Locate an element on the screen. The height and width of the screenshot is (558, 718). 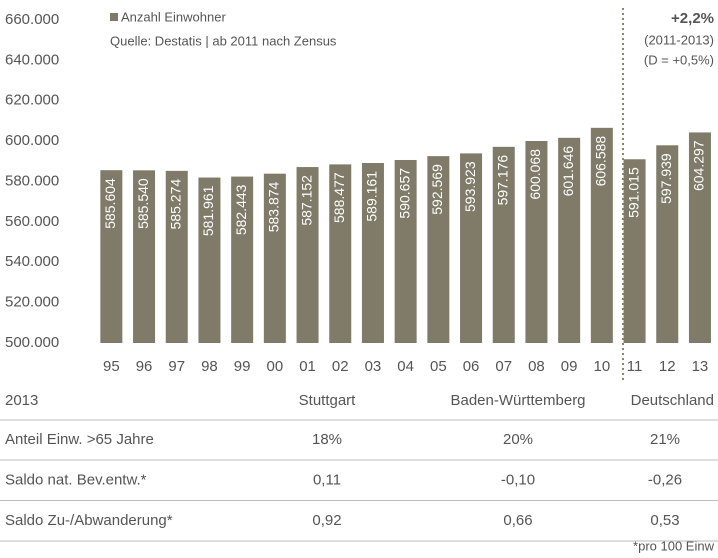
value-label: 593.923 is located at coordinates (470, 186).